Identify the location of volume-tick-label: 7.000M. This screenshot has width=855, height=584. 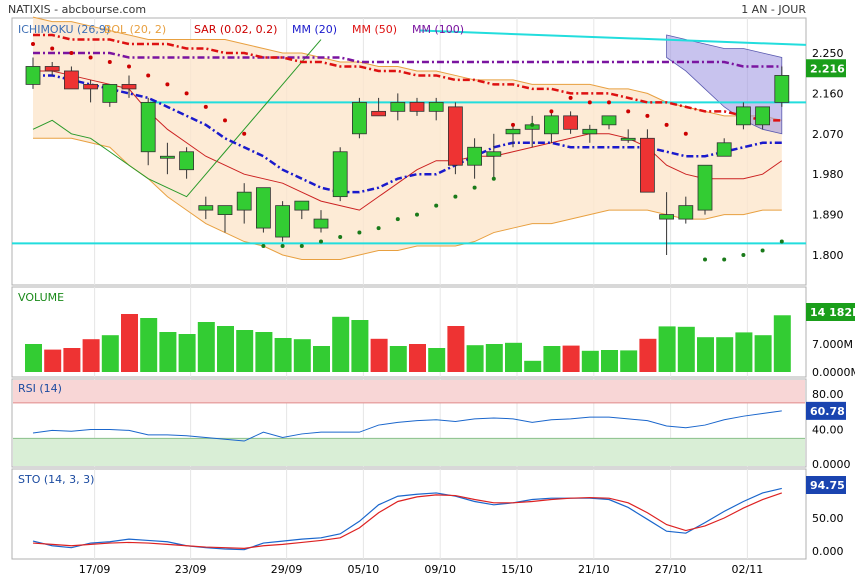
(832, 344).